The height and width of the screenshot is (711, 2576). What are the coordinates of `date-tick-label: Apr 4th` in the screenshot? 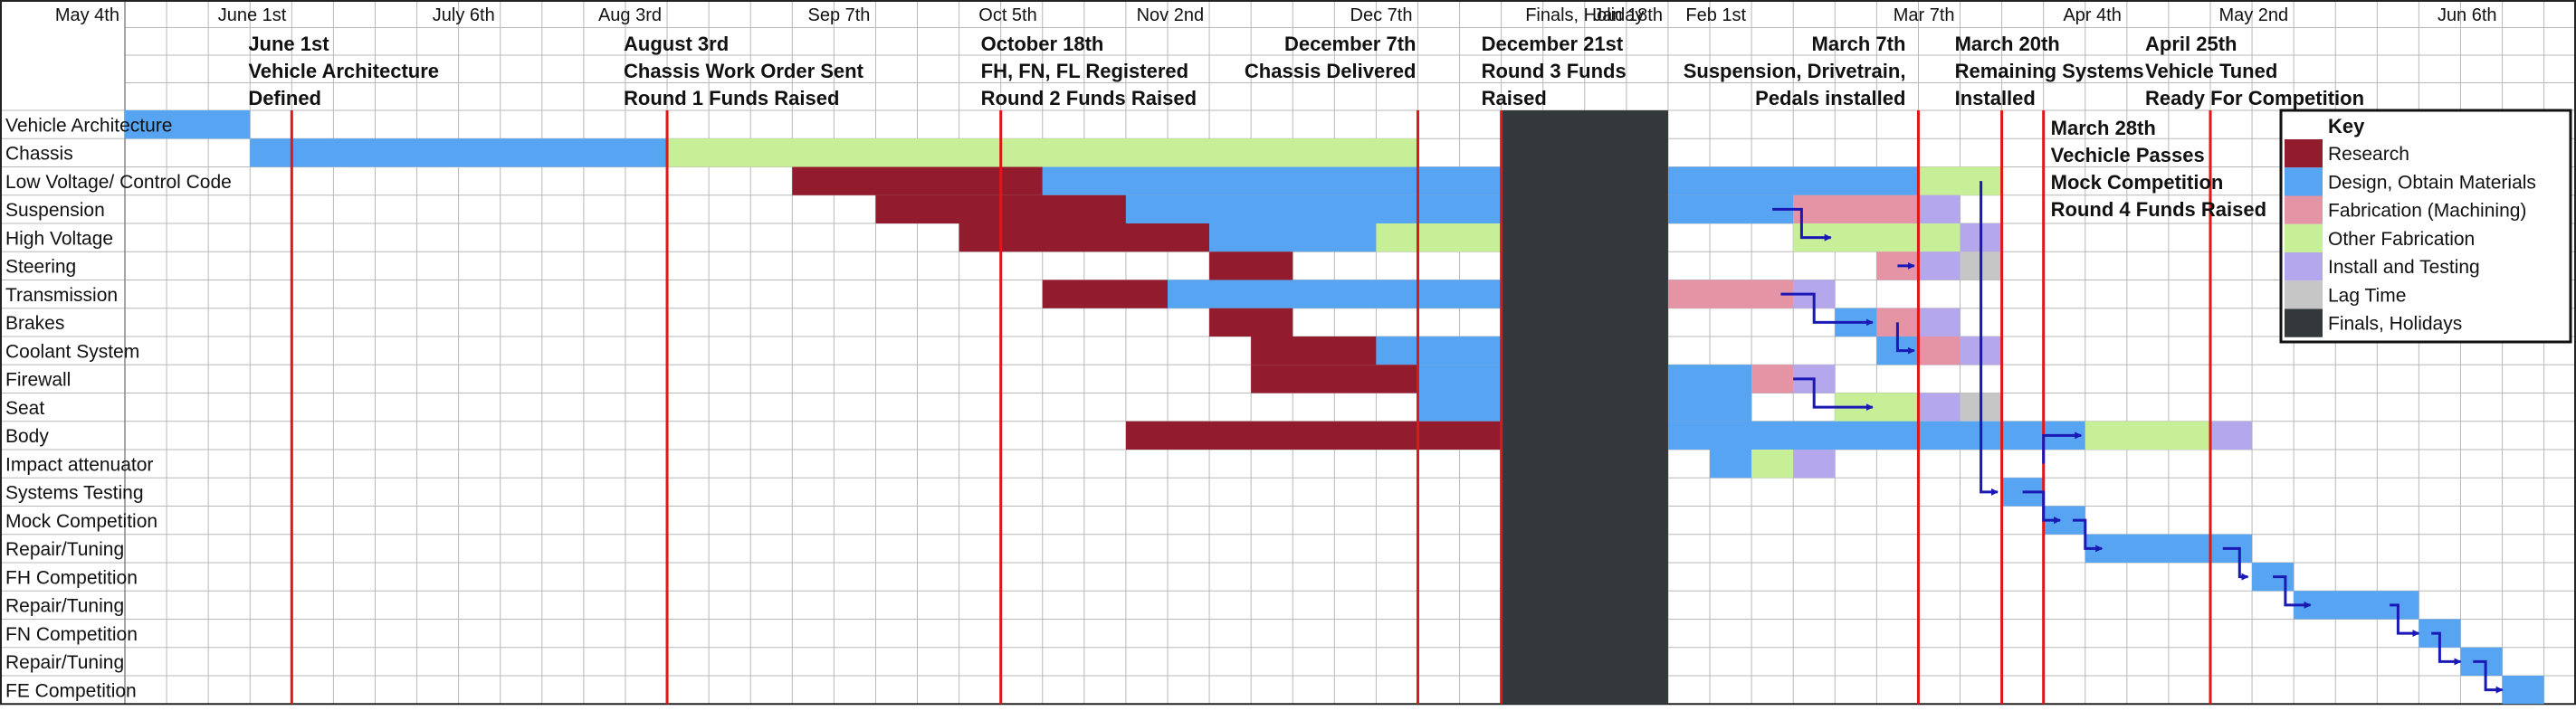 It's located at (2092, 15).